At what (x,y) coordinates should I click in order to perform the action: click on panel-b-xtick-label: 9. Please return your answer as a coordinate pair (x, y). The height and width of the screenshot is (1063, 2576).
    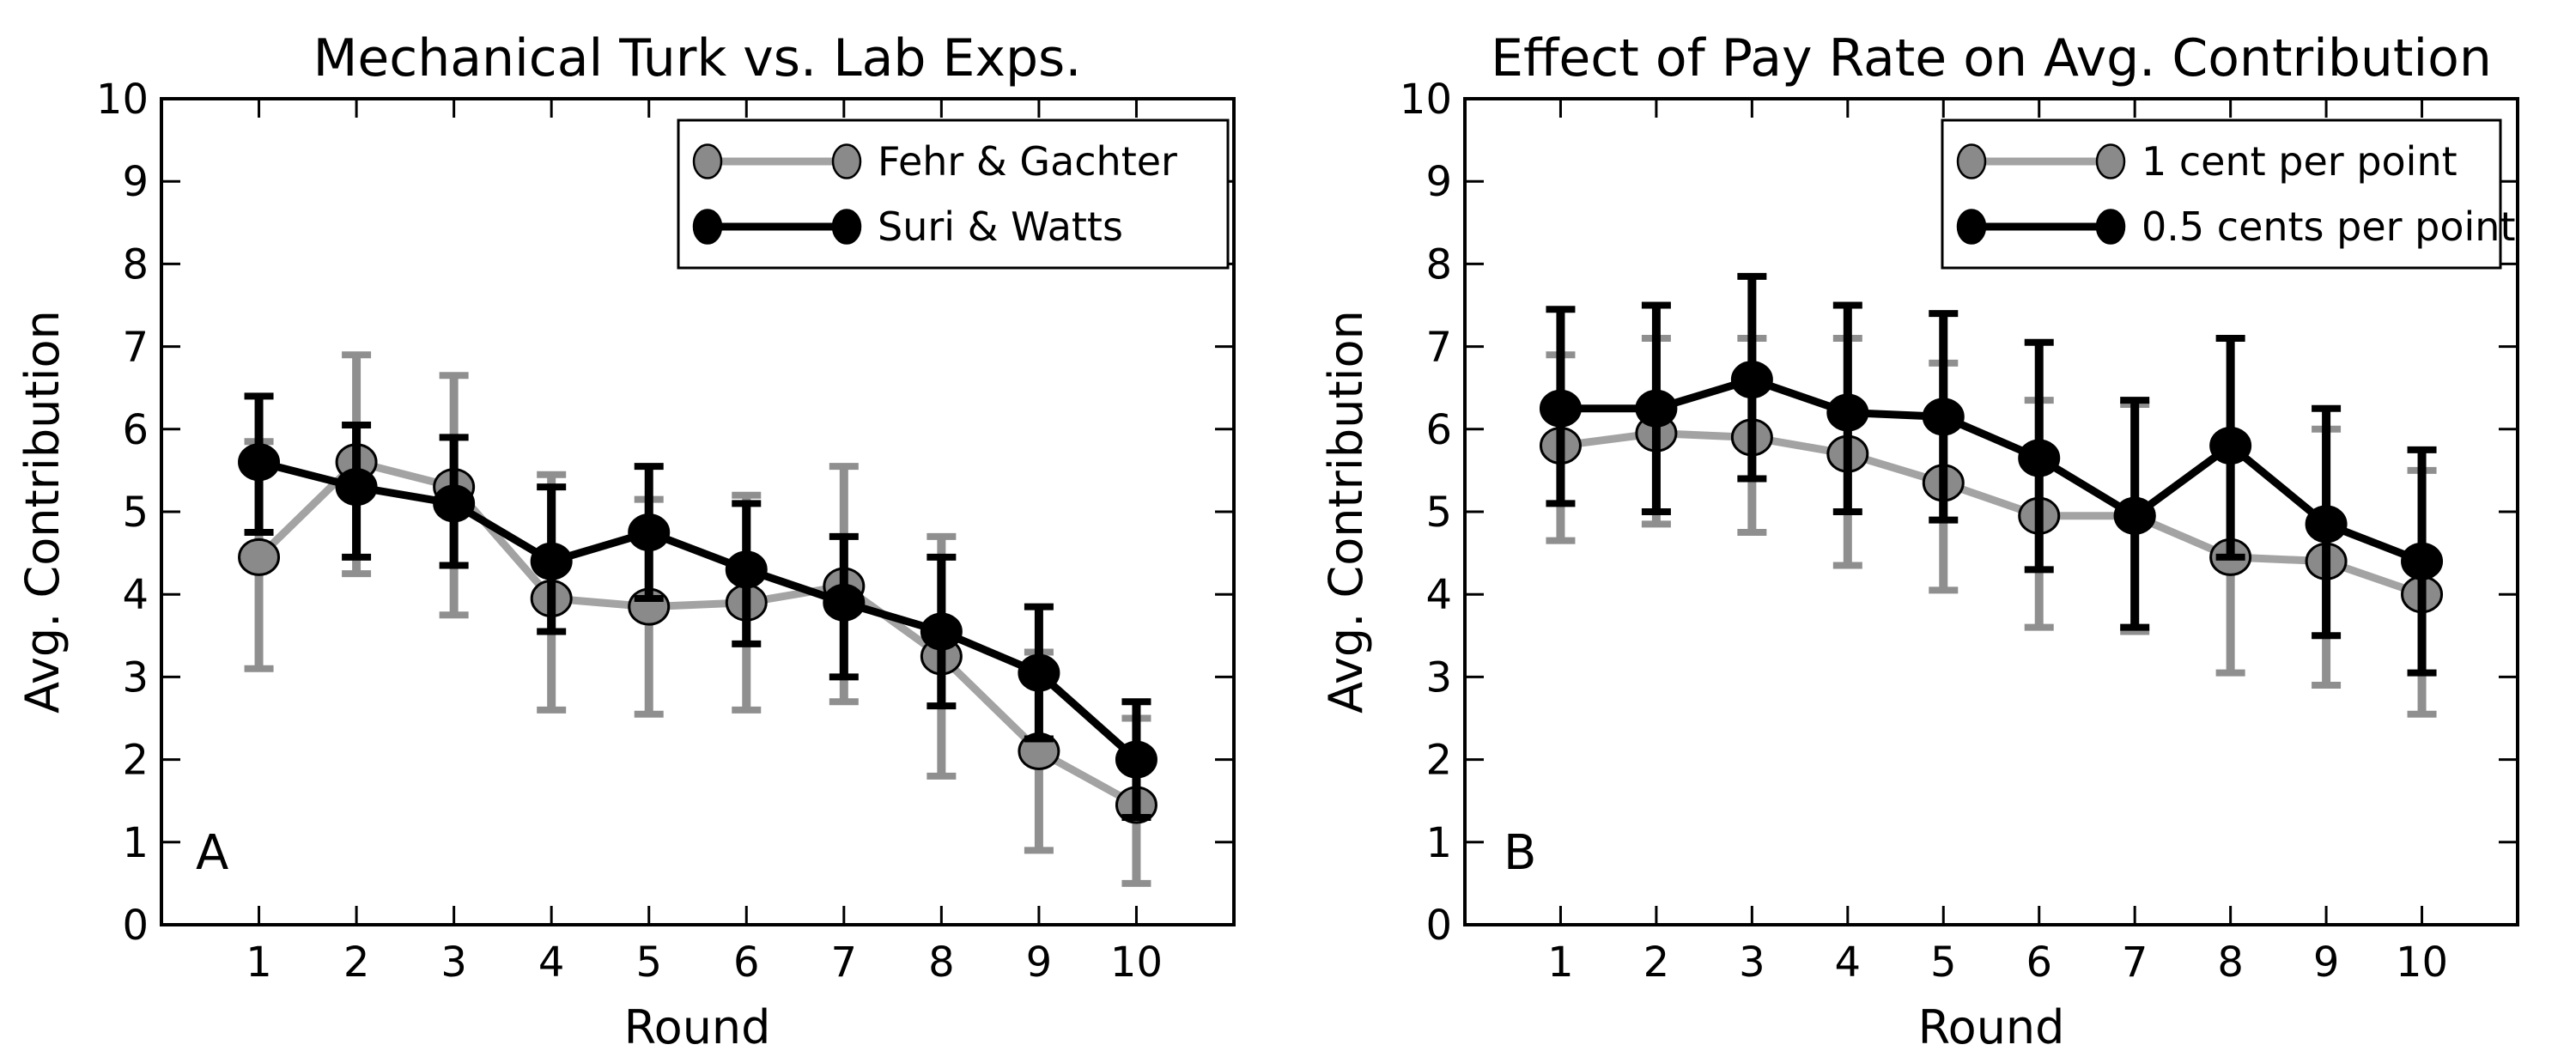
    Looking at the image, I should click on (2326, 962).